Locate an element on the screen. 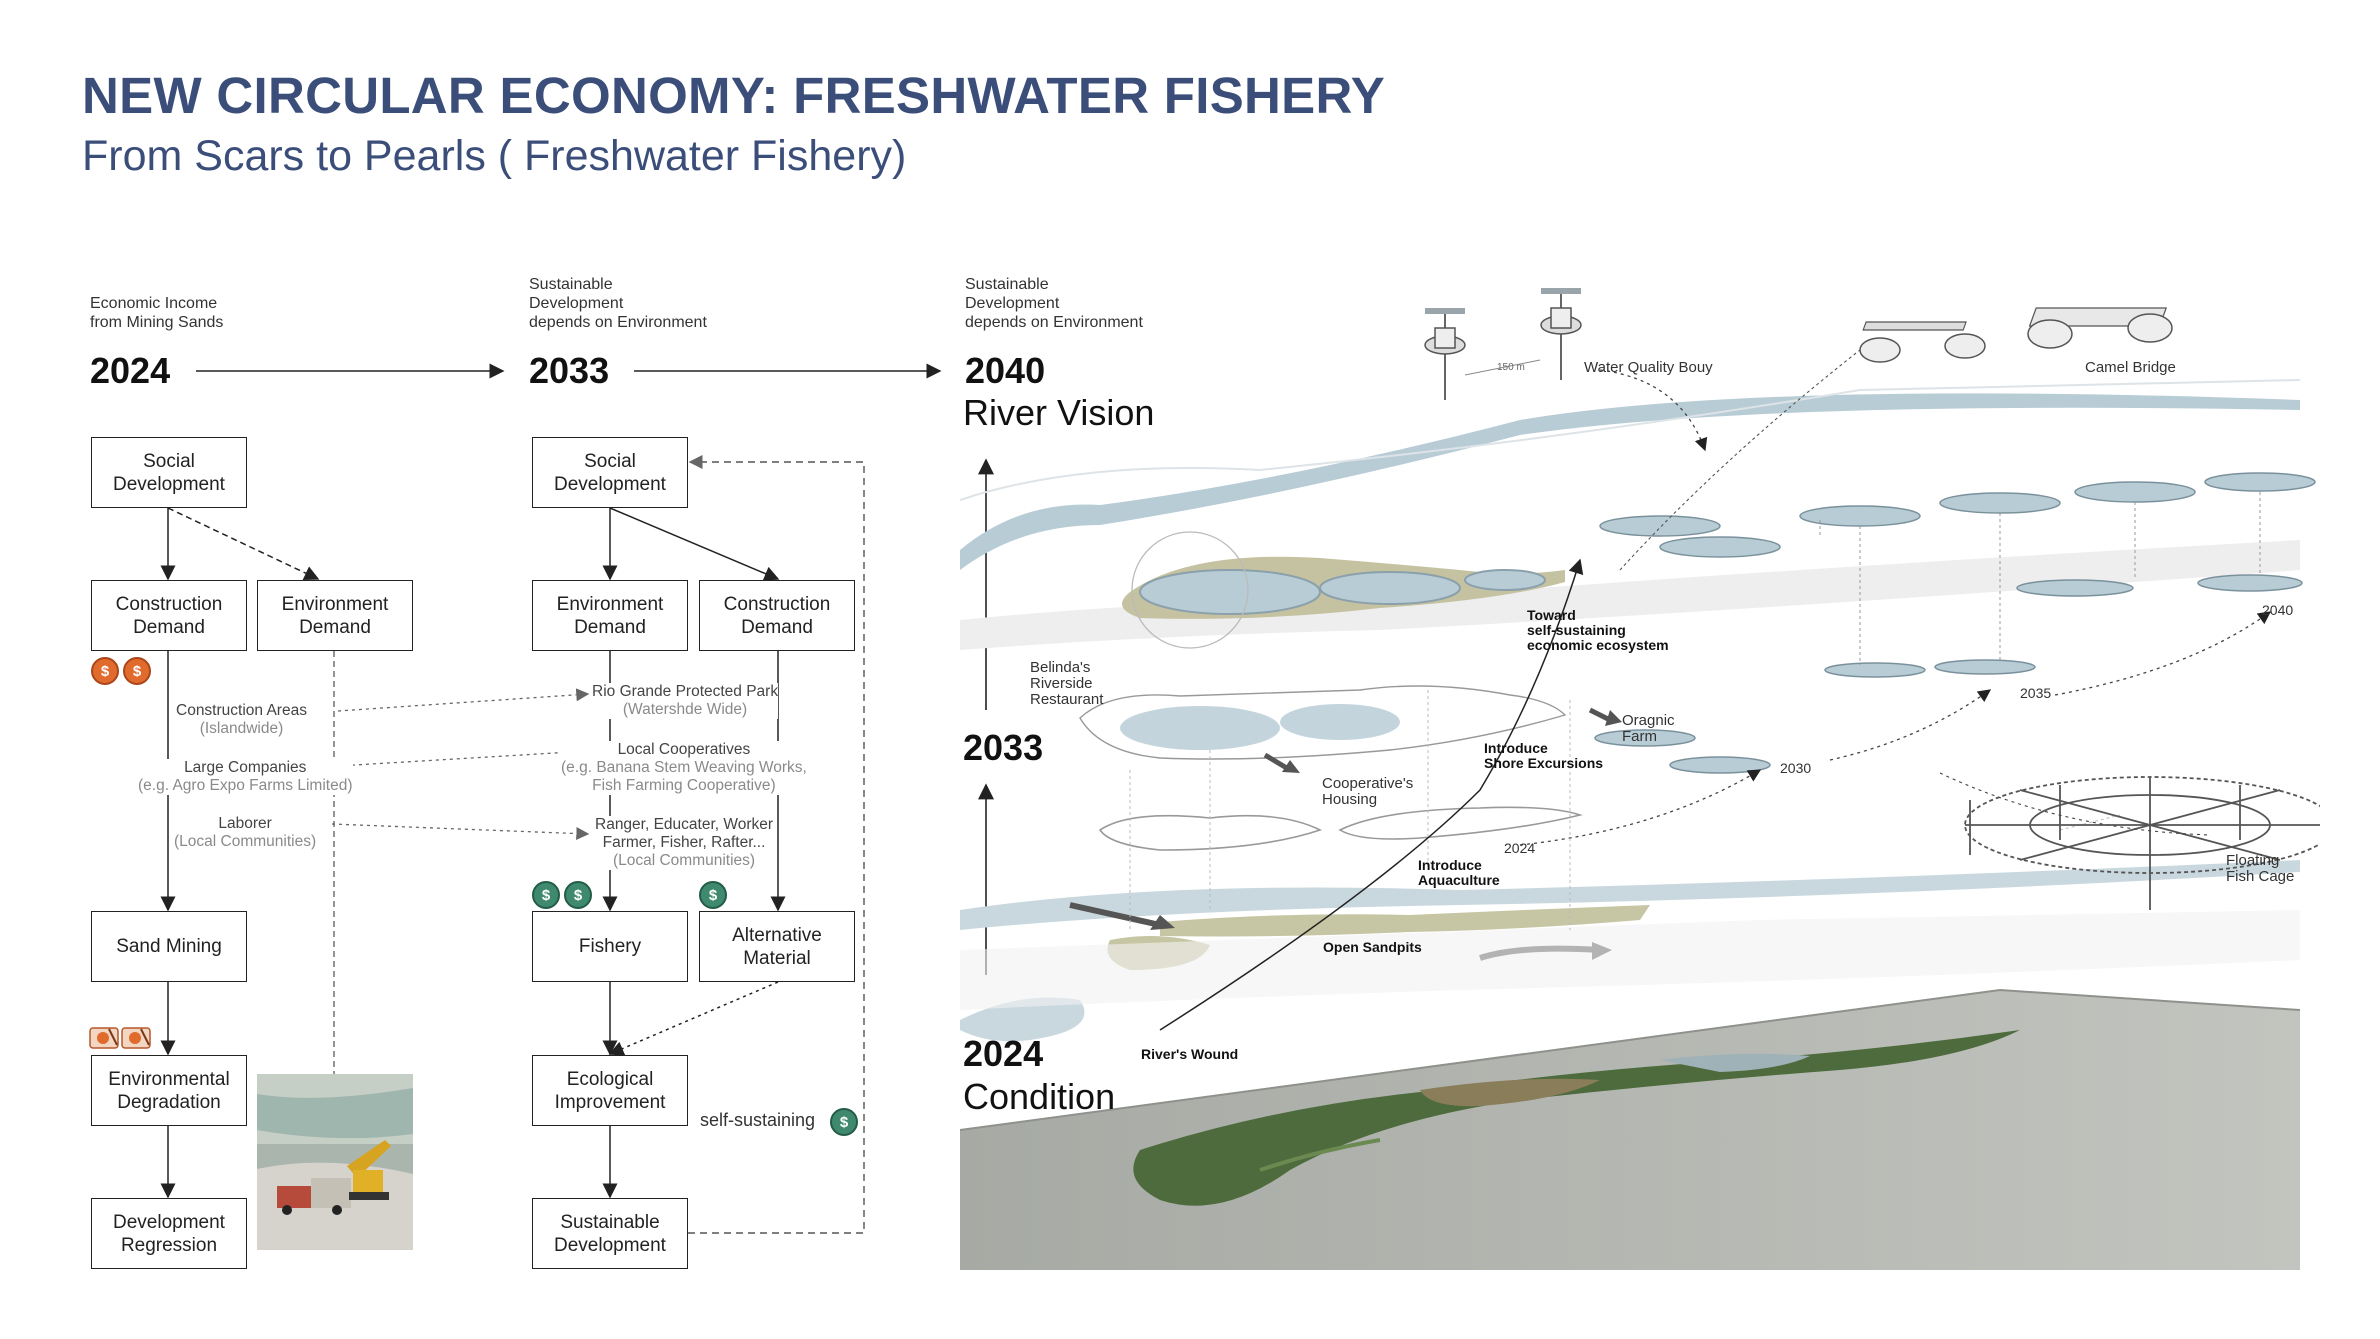 This screenshot has width=2380, height=1339. box-fishery: Fishery is located at coordinates (610, 946).